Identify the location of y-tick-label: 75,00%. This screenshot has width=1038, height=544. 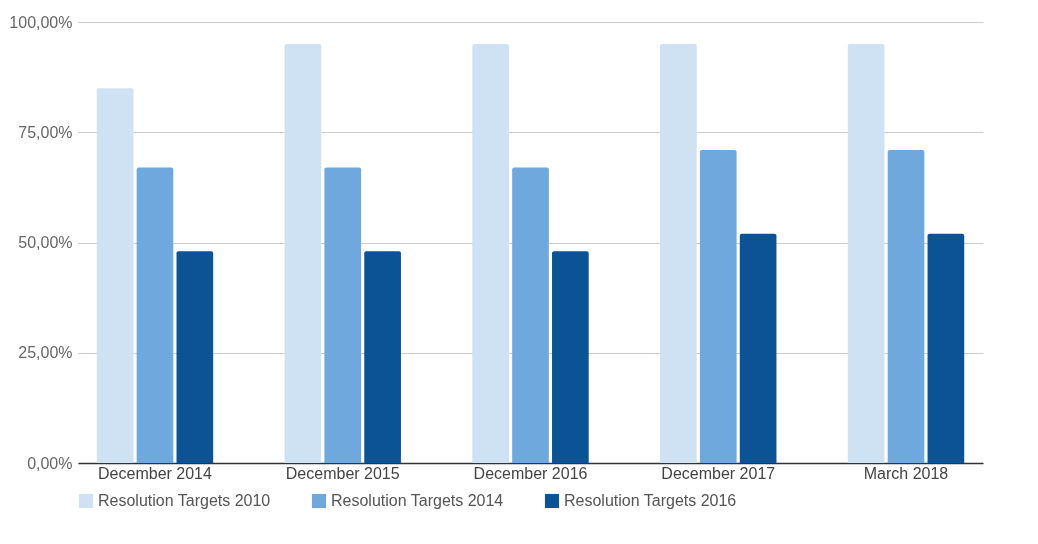
(45, 132).